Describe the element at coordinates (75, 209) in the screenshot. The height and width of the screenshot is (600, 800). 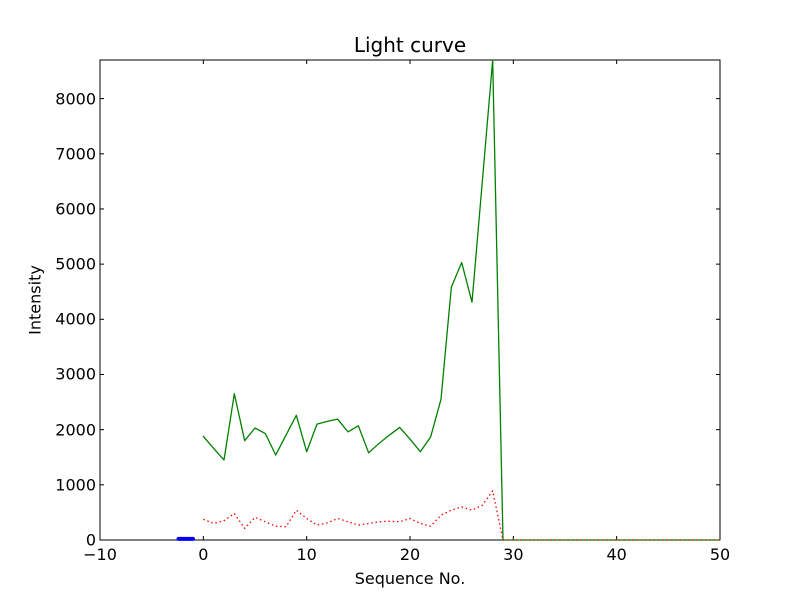
I see `y-tick-label: 6000` at that location.